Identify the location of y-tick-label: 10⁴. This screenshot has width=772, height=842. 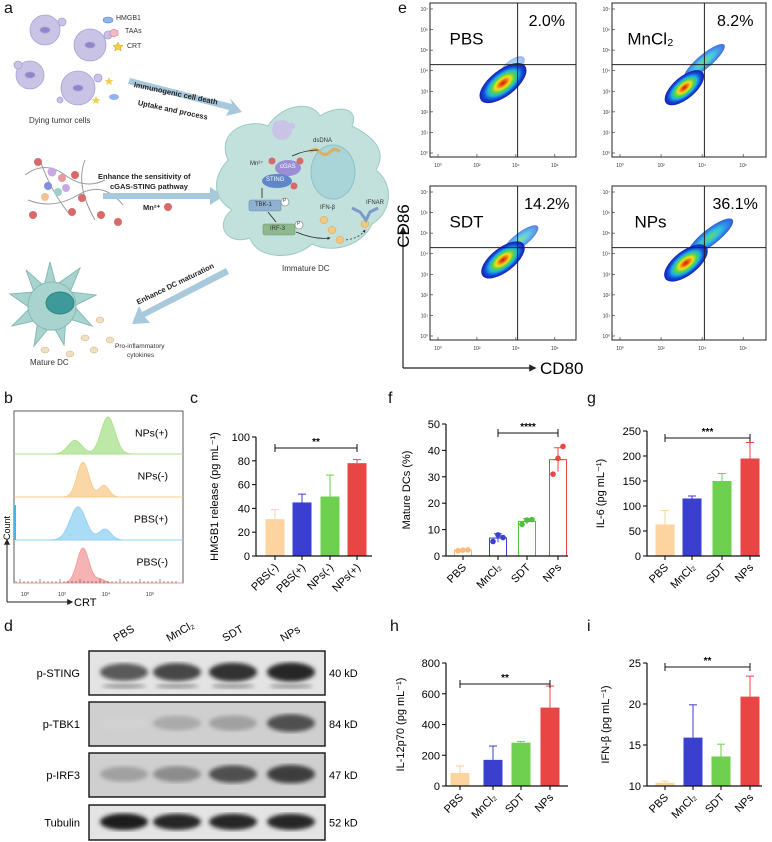
(606, 255).